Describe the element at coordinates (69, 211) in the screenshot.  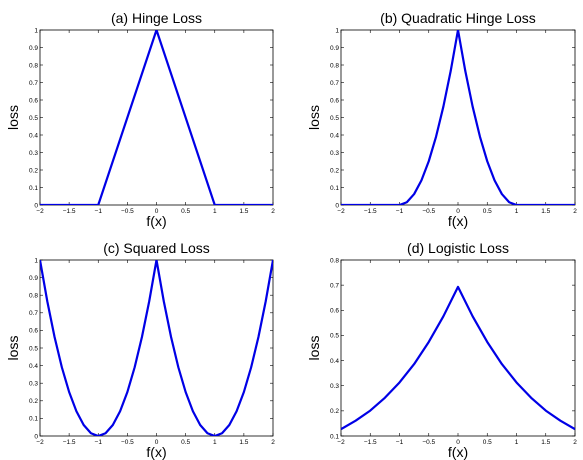
I see `panel-1-x-tick-label: −1.5` at that location.